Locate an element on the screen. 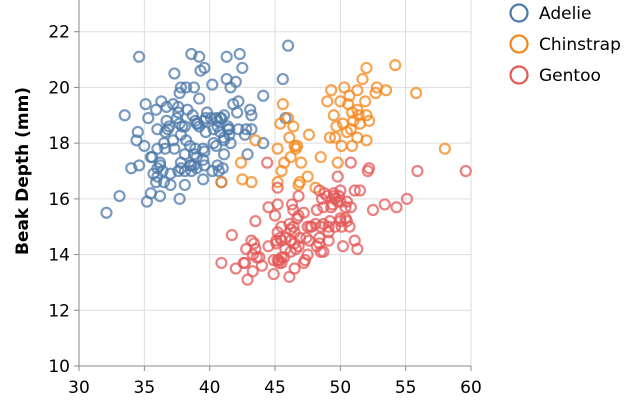  legend: Adelie Chinstrap Gentoo is located at coordinates (565, 44).